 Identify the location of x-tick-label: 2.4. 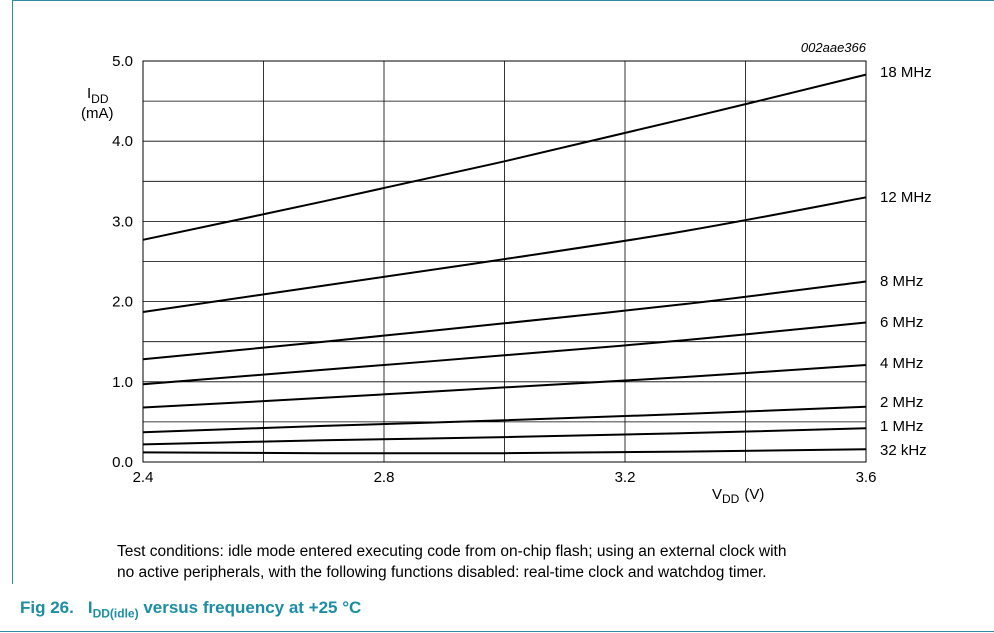
(143, 477).